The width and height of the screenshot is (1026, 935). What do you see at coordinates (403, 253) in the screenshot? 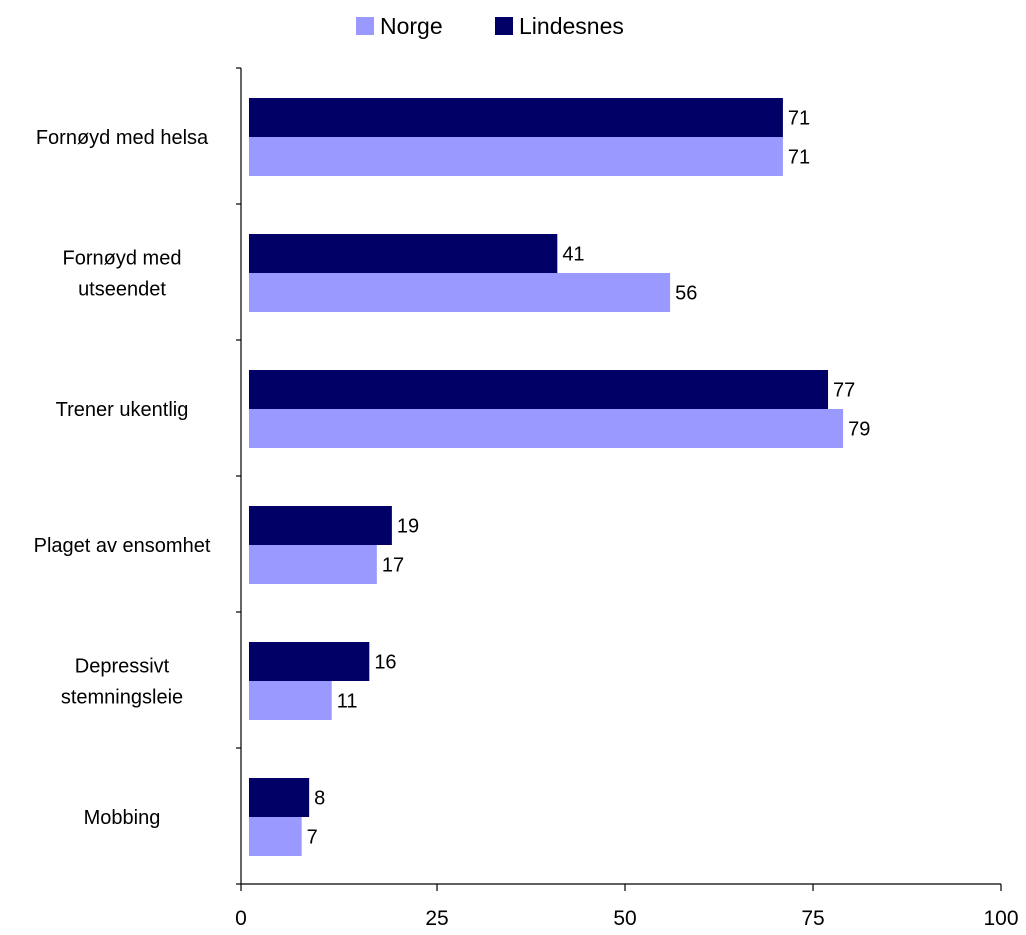
I see `bar-lindesnes-fornøyd-med-utseendet` at bounding box center [403, 253].